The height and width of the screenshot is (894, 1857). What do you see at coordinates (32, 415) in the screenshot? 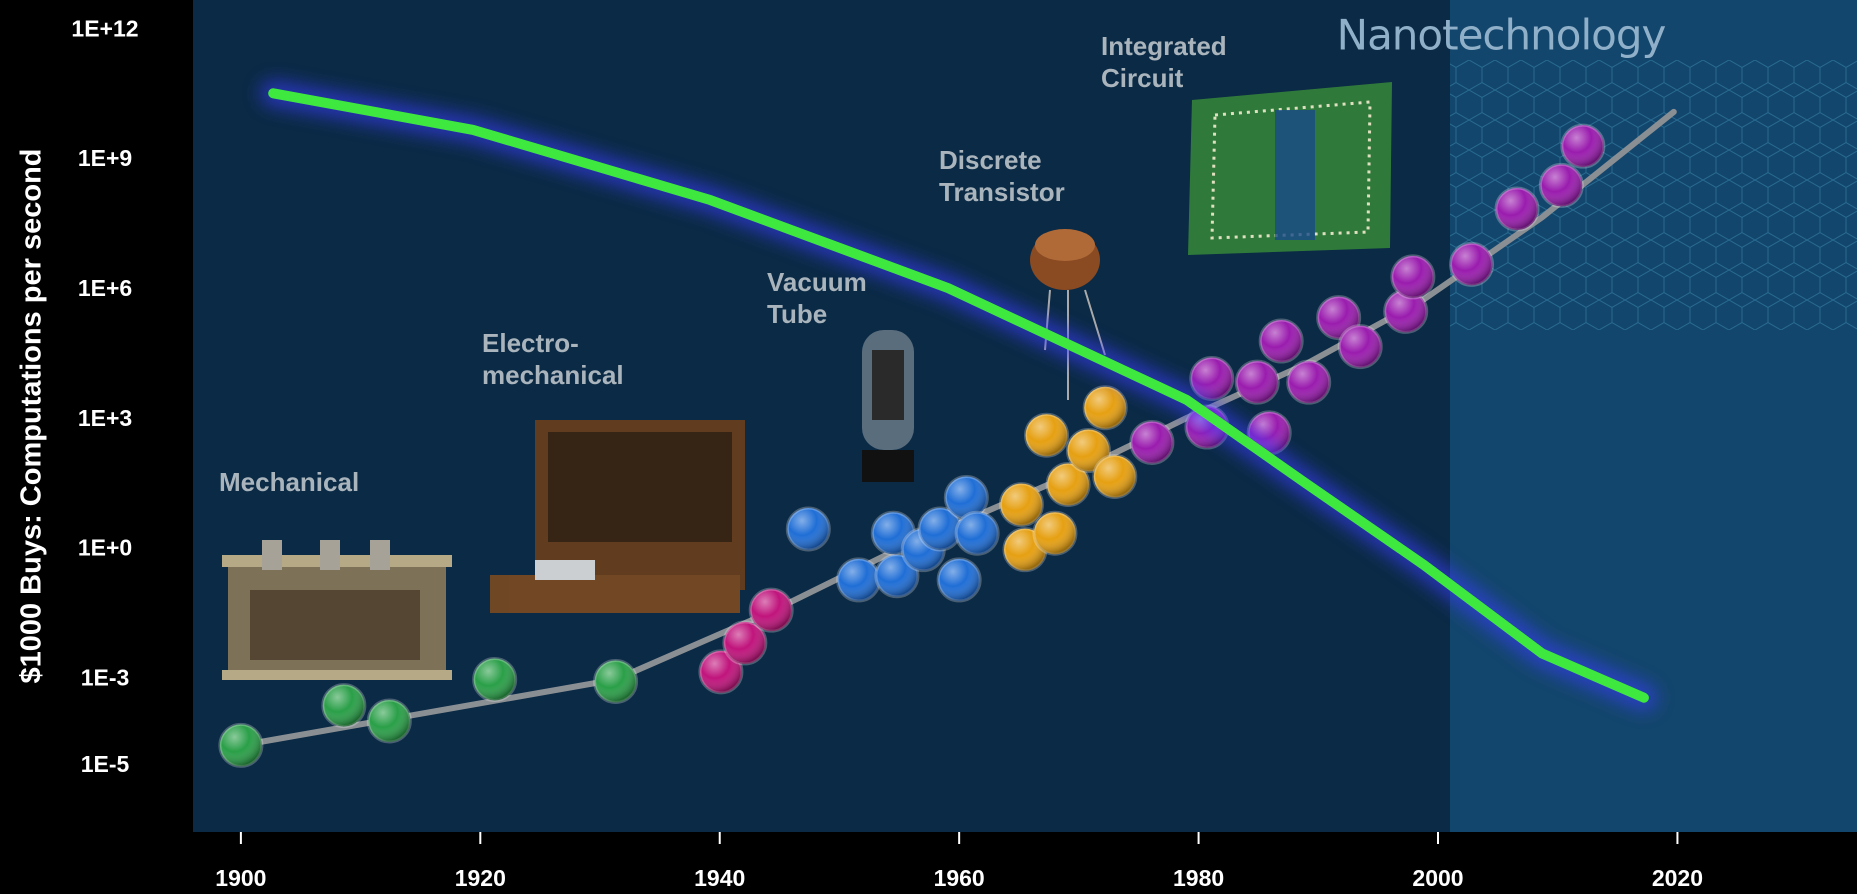
I see `y-axis-title: $1000 Buys: Computations per second` at bounding box center [32, 415].